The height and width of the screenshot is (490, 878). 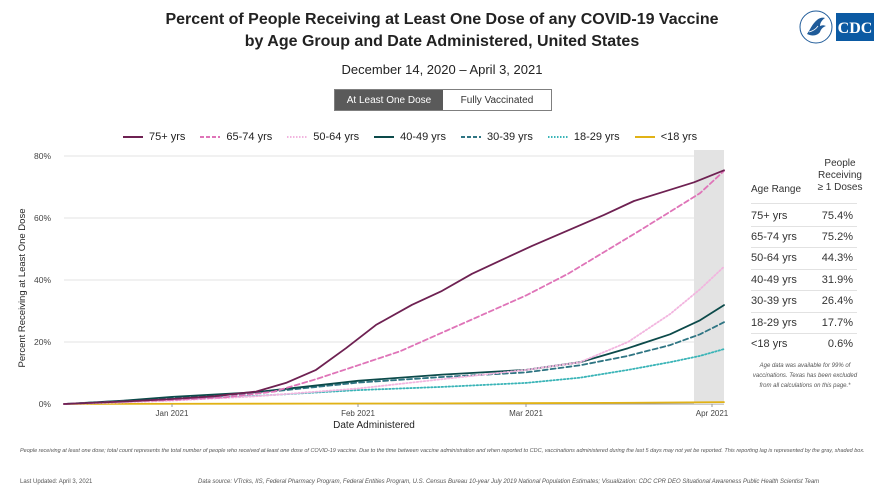 What do you see at coordinates (804, 279) in the screenshot?
I see `table-row: 40-49 yrs 31.9%` at bounding box center [804, 279].